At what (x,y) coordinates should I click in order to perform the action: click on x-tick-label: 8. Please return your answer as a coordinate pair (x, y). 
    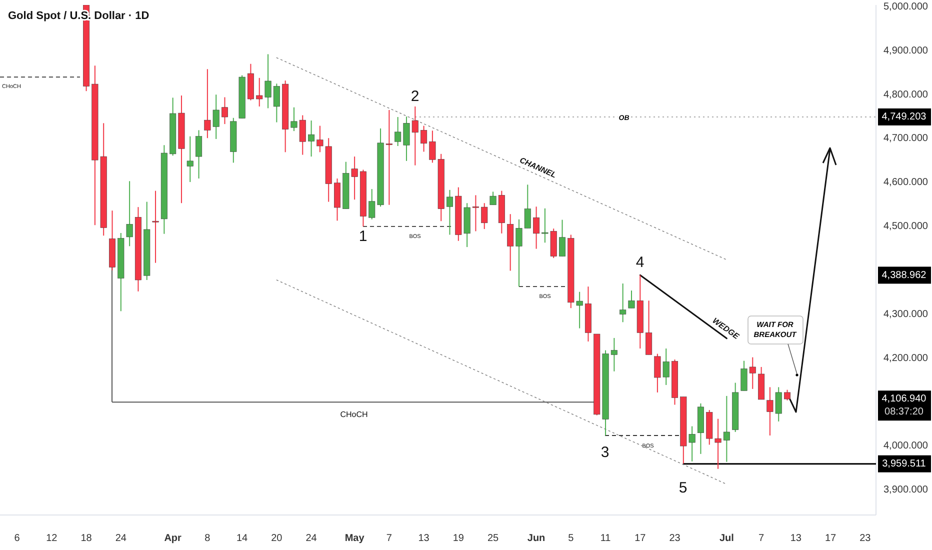
    Looking at the image, I should click on (207, 538).